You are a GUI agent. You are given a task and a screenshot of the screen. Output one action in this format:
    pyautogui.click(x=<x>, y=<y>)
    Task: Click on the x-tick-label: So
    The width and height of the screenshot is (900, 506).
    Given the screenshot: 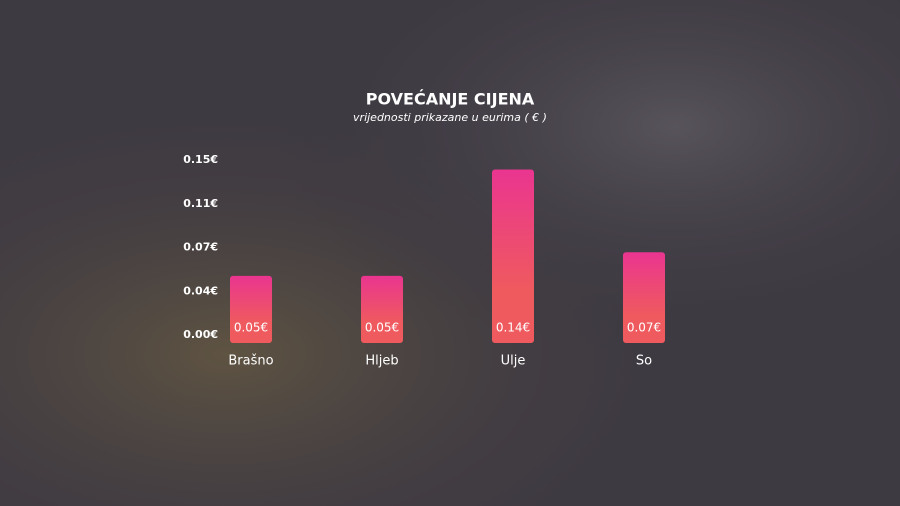 What is the action you would take?
    pyautogui.click(x=644, y=361)
    